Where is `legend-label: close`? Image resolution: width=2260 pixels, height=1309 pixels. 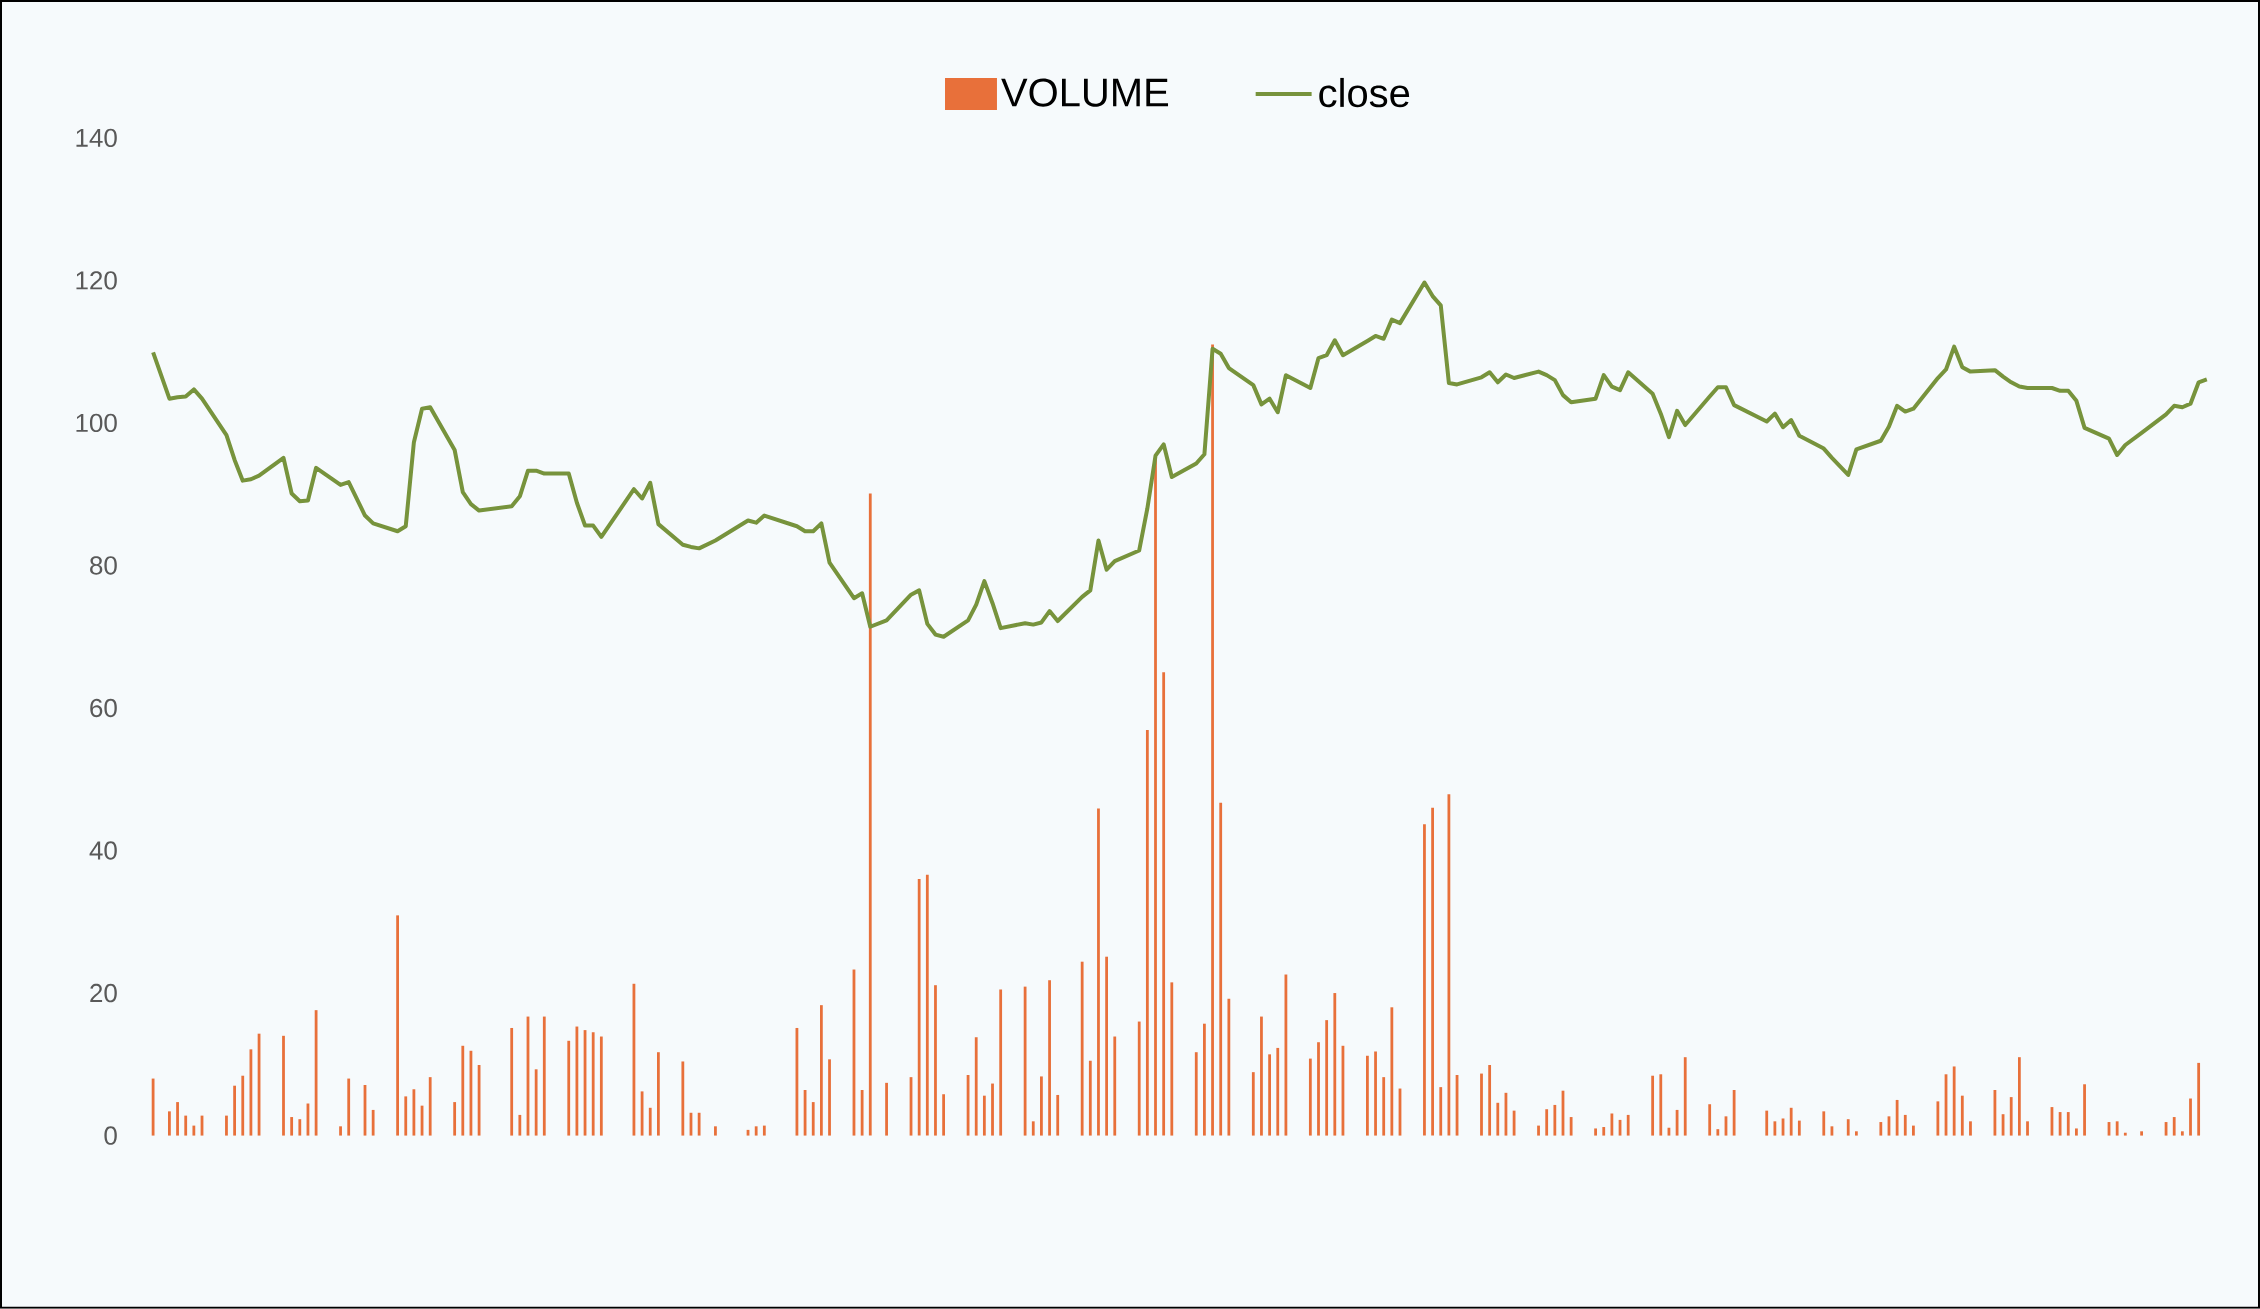 legend-label: close is located at coordinates (1364, 93).